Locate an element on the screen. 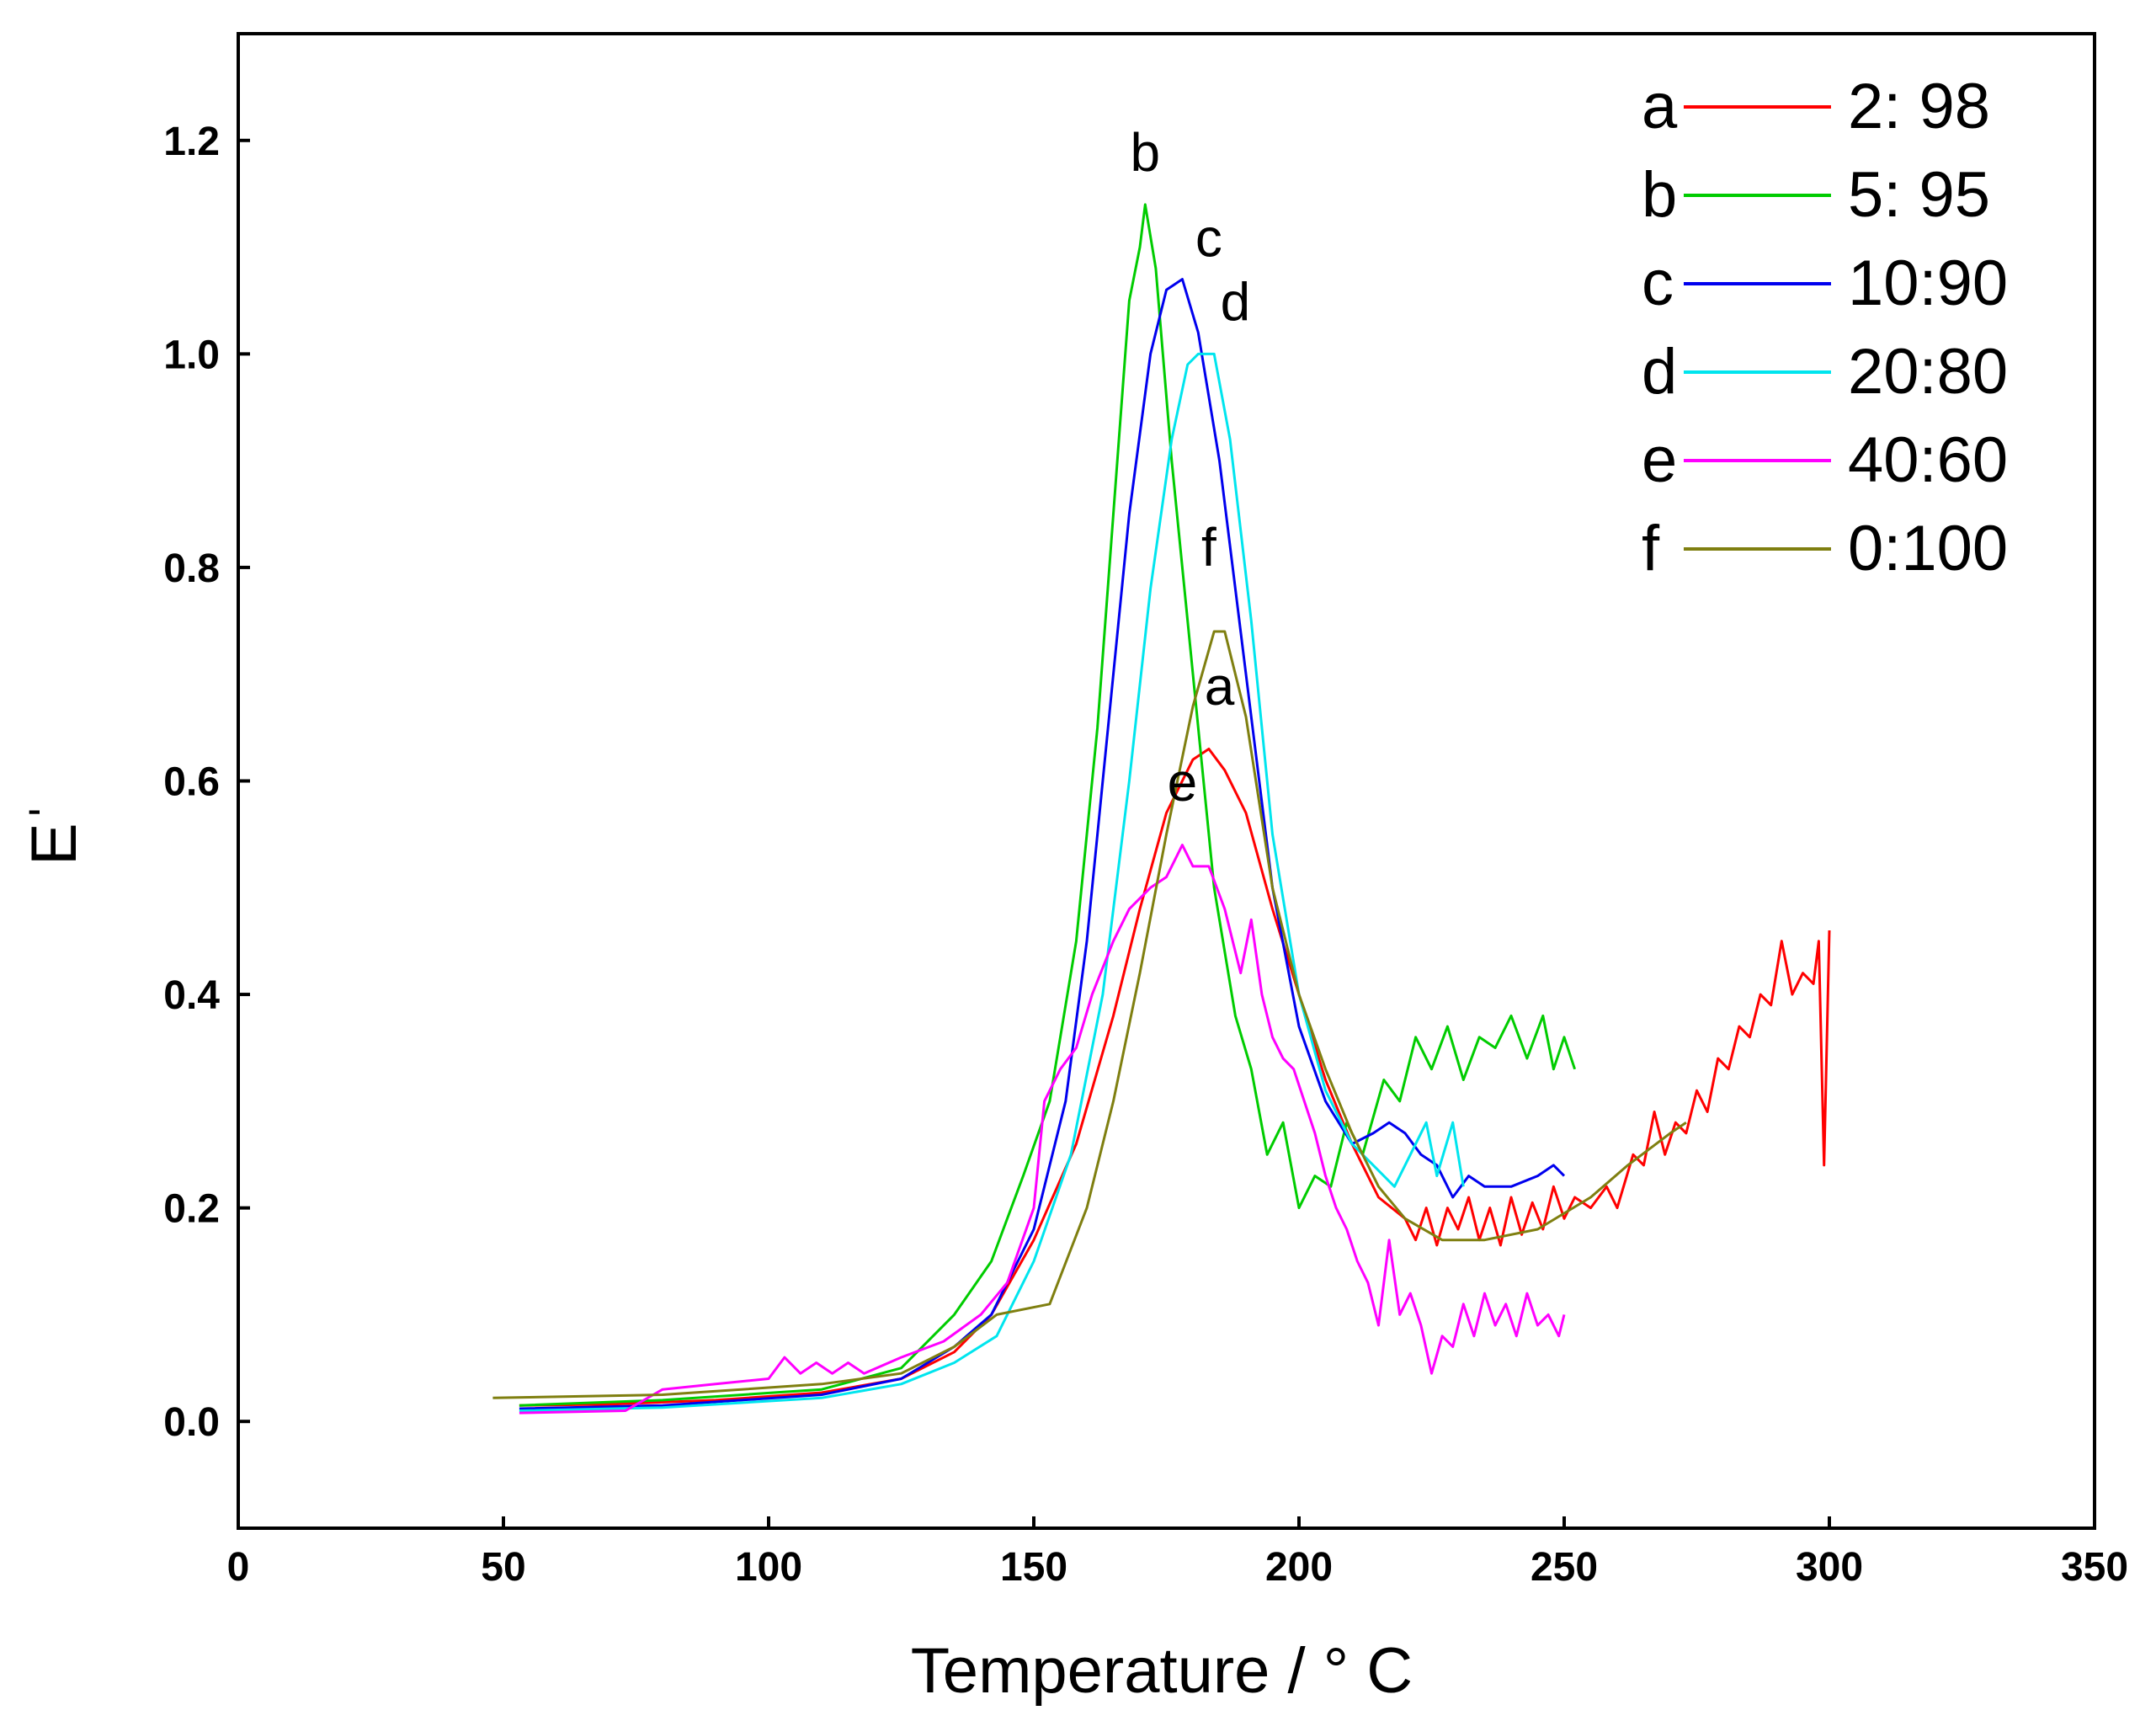 The image size is (2156, 1721). x-tick-label: 150 is located at coordinates (1033, 1567).